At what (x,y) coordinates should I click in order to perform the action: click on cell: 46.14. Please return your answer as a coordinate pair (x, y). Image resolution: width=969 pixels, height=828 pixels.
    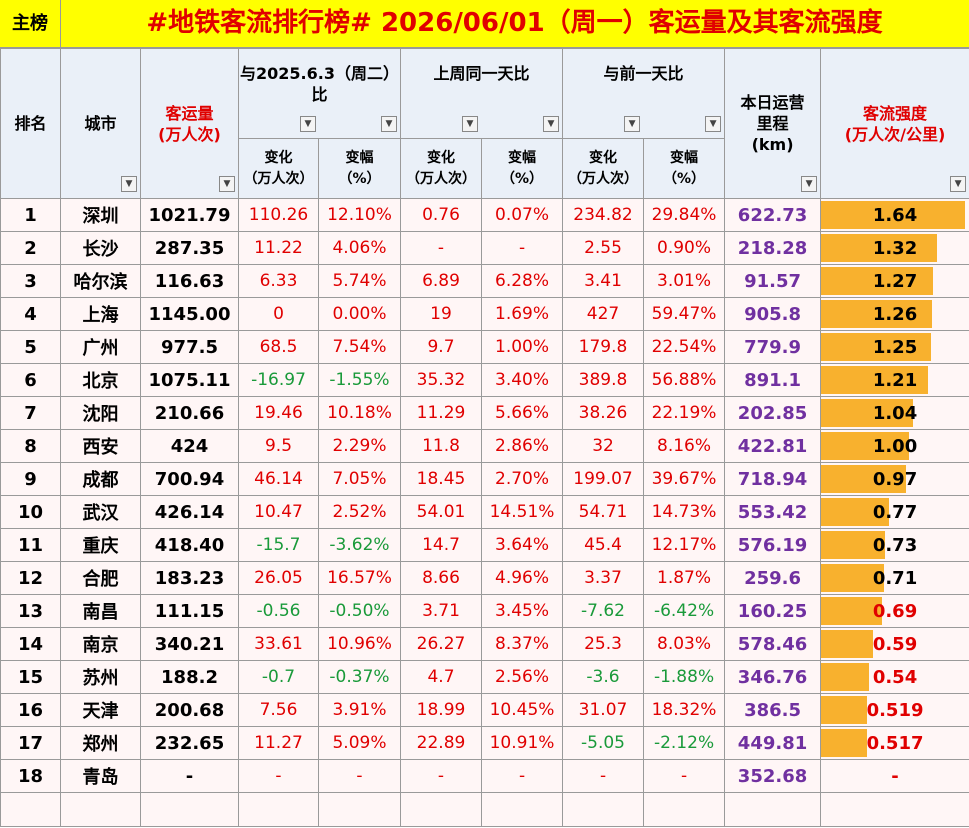
    Looking at the image, I should click on (278, 479).